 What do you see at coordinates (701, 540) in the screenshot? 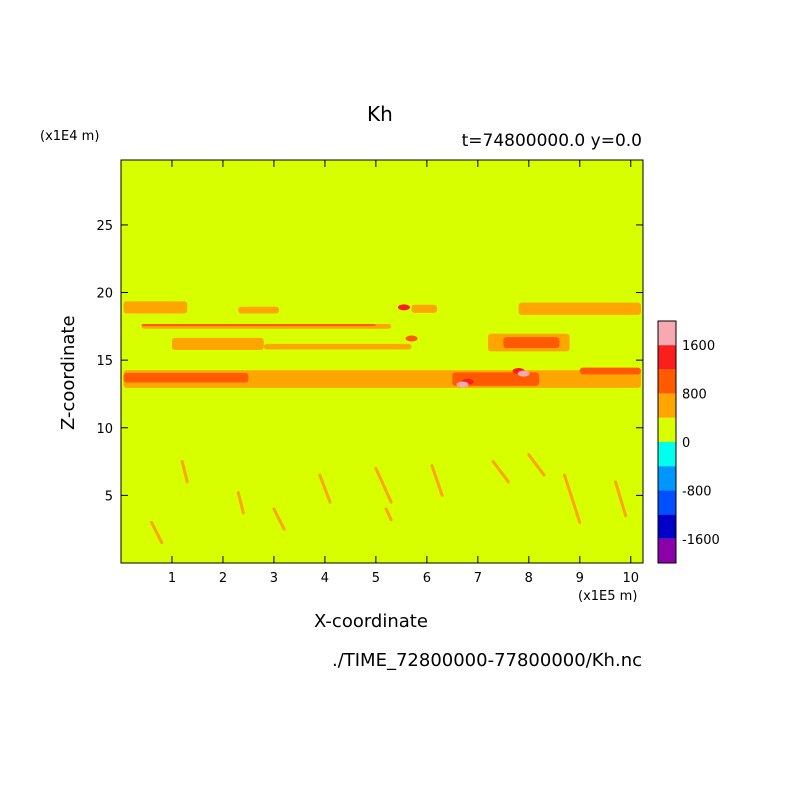
I see `colorbar-label: -1600` at bounding box center [701, 540].